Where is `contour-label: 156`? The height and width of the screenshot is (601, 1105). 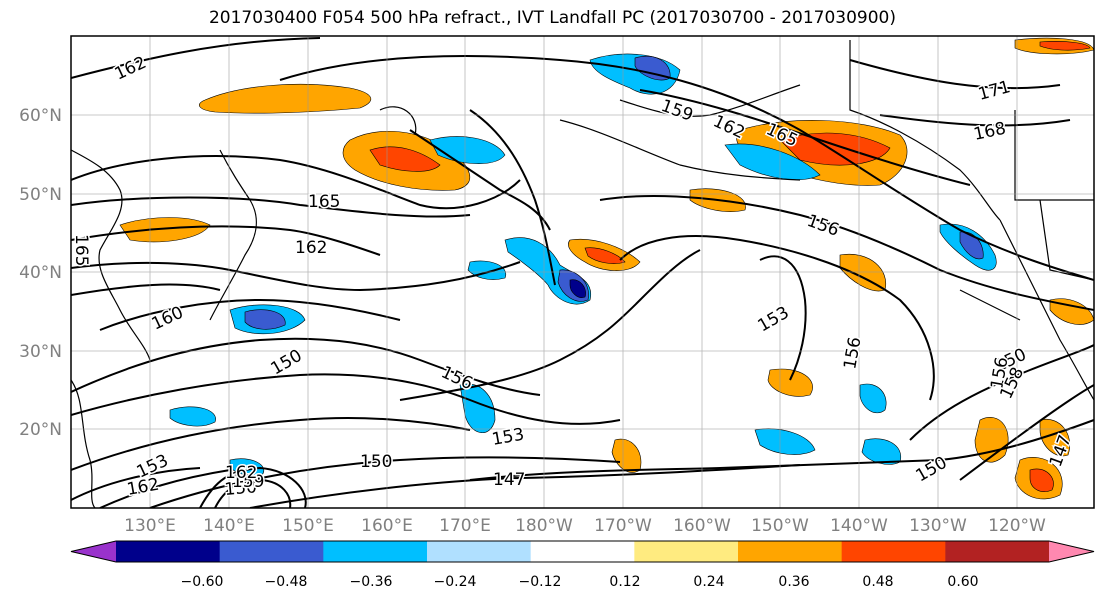 contour-label: 156 is located at coordinates (852, 352).